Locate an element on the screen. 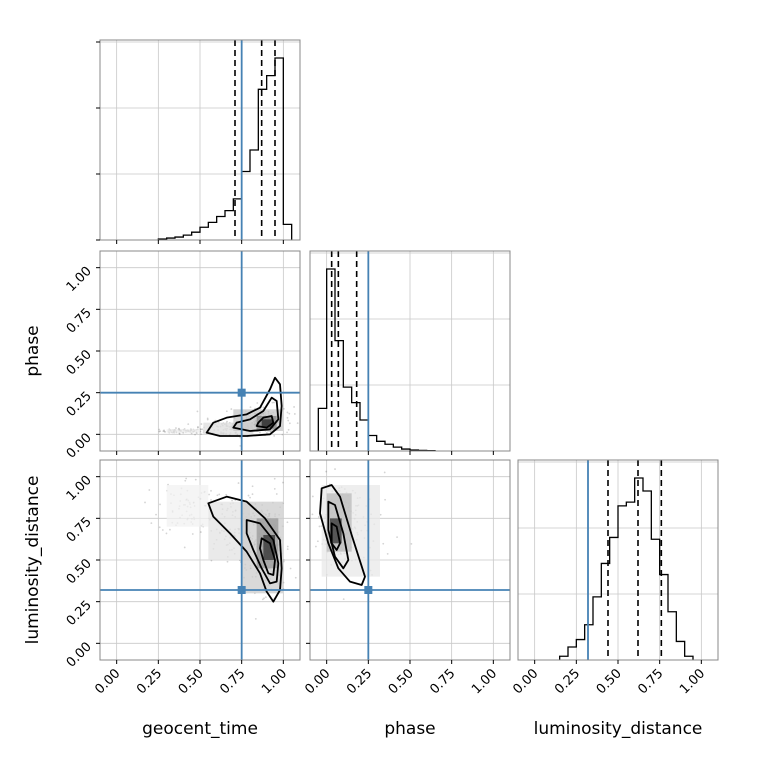 Image resolution: width=760 pixels, height=760 pixels. geocent_time-luminosity_distance-y-tick-label-4: 1.00 is located at coordinates (79, 488).